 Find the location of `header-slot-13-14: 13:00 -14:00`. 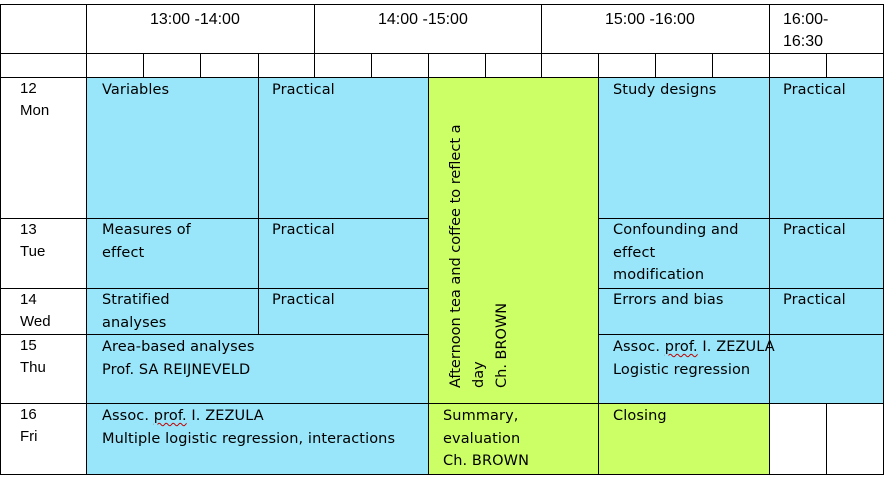

header-slot-13-14: 13:00 -14:00 is located at coordinates (195, 19).